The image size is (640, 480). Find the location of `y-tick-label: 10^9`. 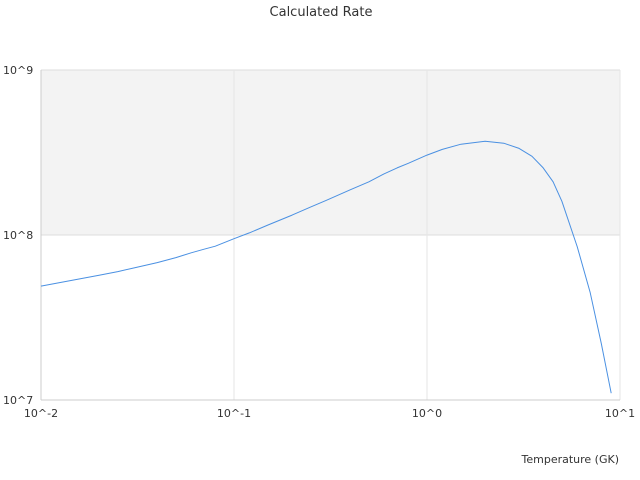

y-tick-label: 10^9 is located at coordinates (18, 70).